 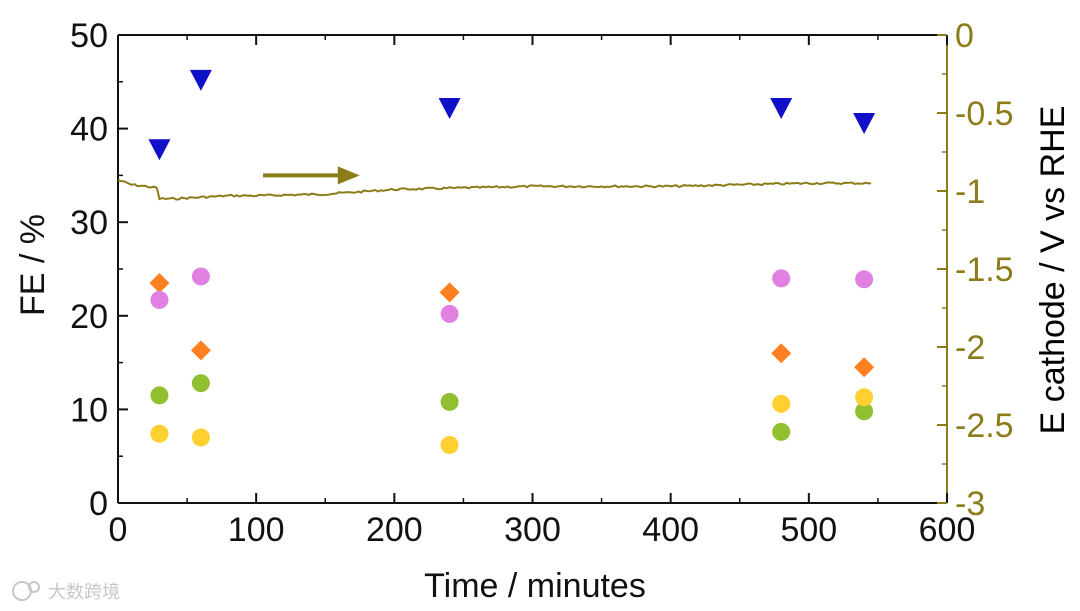 What do you see at coordinates (1053, 270) in the screenshot?
I see `y2-axis-title: E cathode / V vs RHE` at bounding box center [1053, 270].